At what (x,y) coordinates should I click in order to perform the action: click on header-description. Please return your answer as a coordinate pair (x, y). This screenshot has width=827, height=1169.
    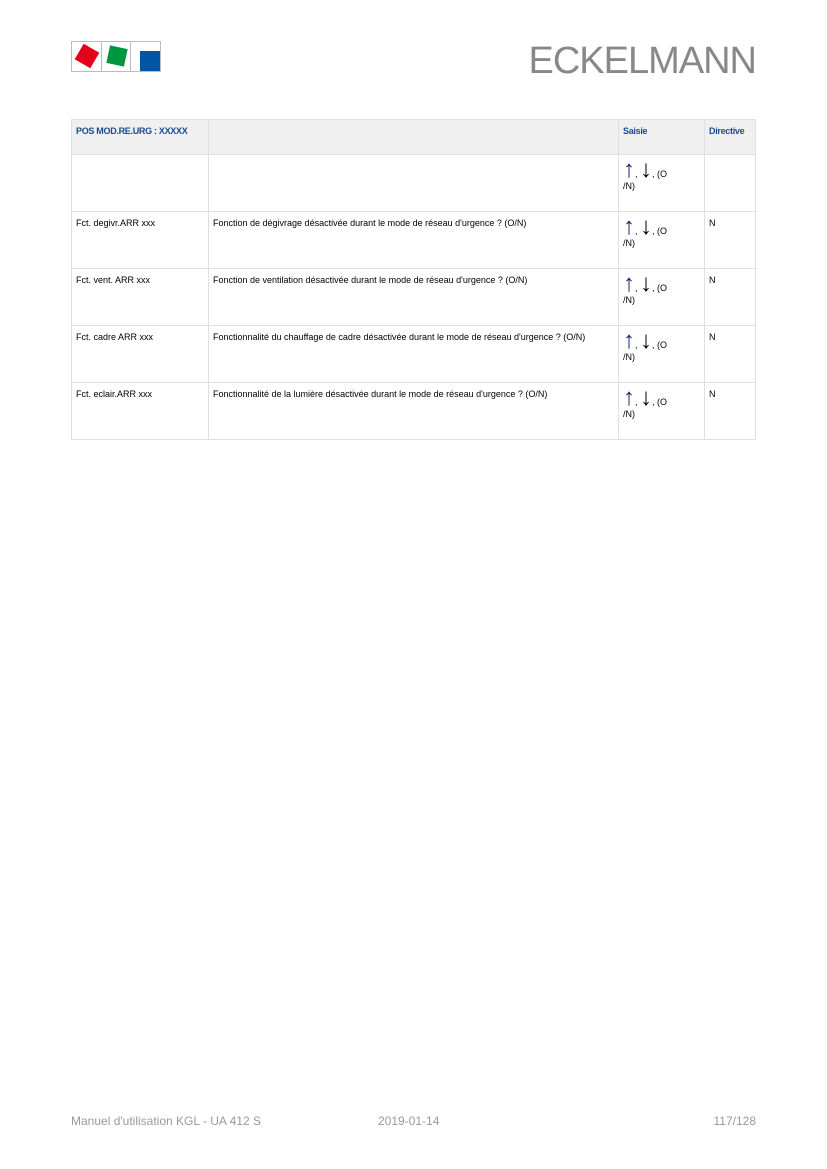
    Looking at the image, I should click on (413, 137).